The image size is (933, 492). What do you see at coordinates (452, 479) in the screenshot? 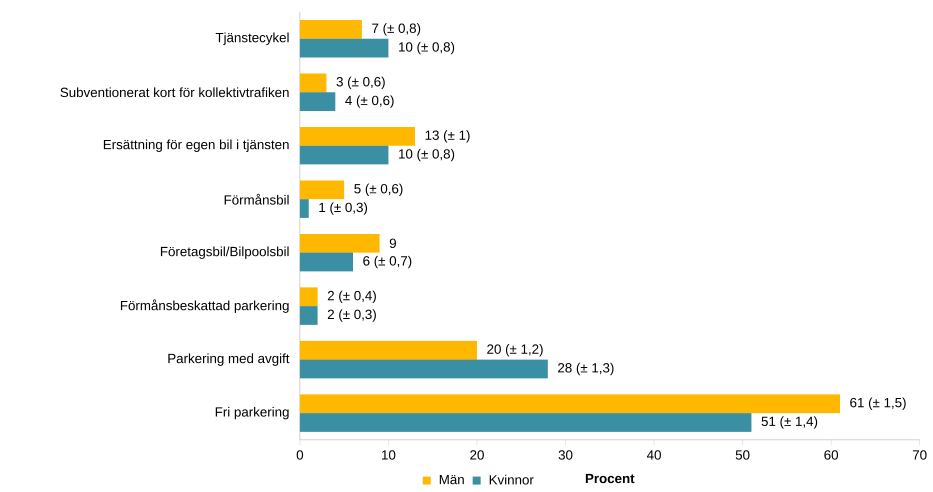
I see `legend-label: Män` at bounding box center [452, 479].